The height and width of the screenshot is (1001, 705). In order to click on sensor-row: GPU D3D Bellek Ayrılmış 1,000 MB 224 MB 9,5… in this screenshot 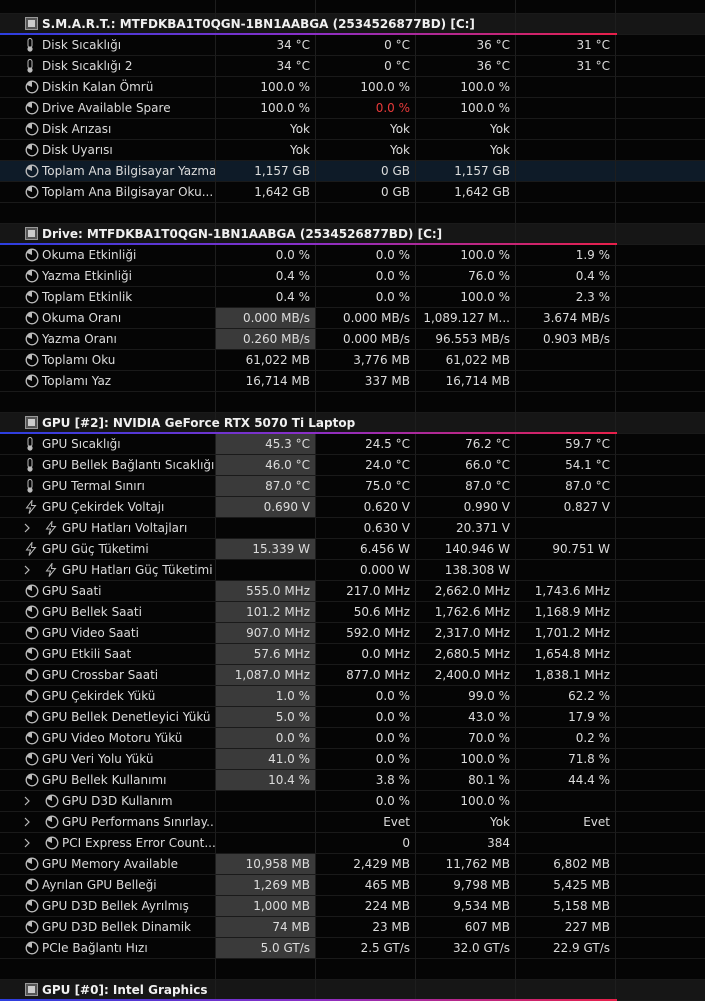, I will do `click(352, 906)`.